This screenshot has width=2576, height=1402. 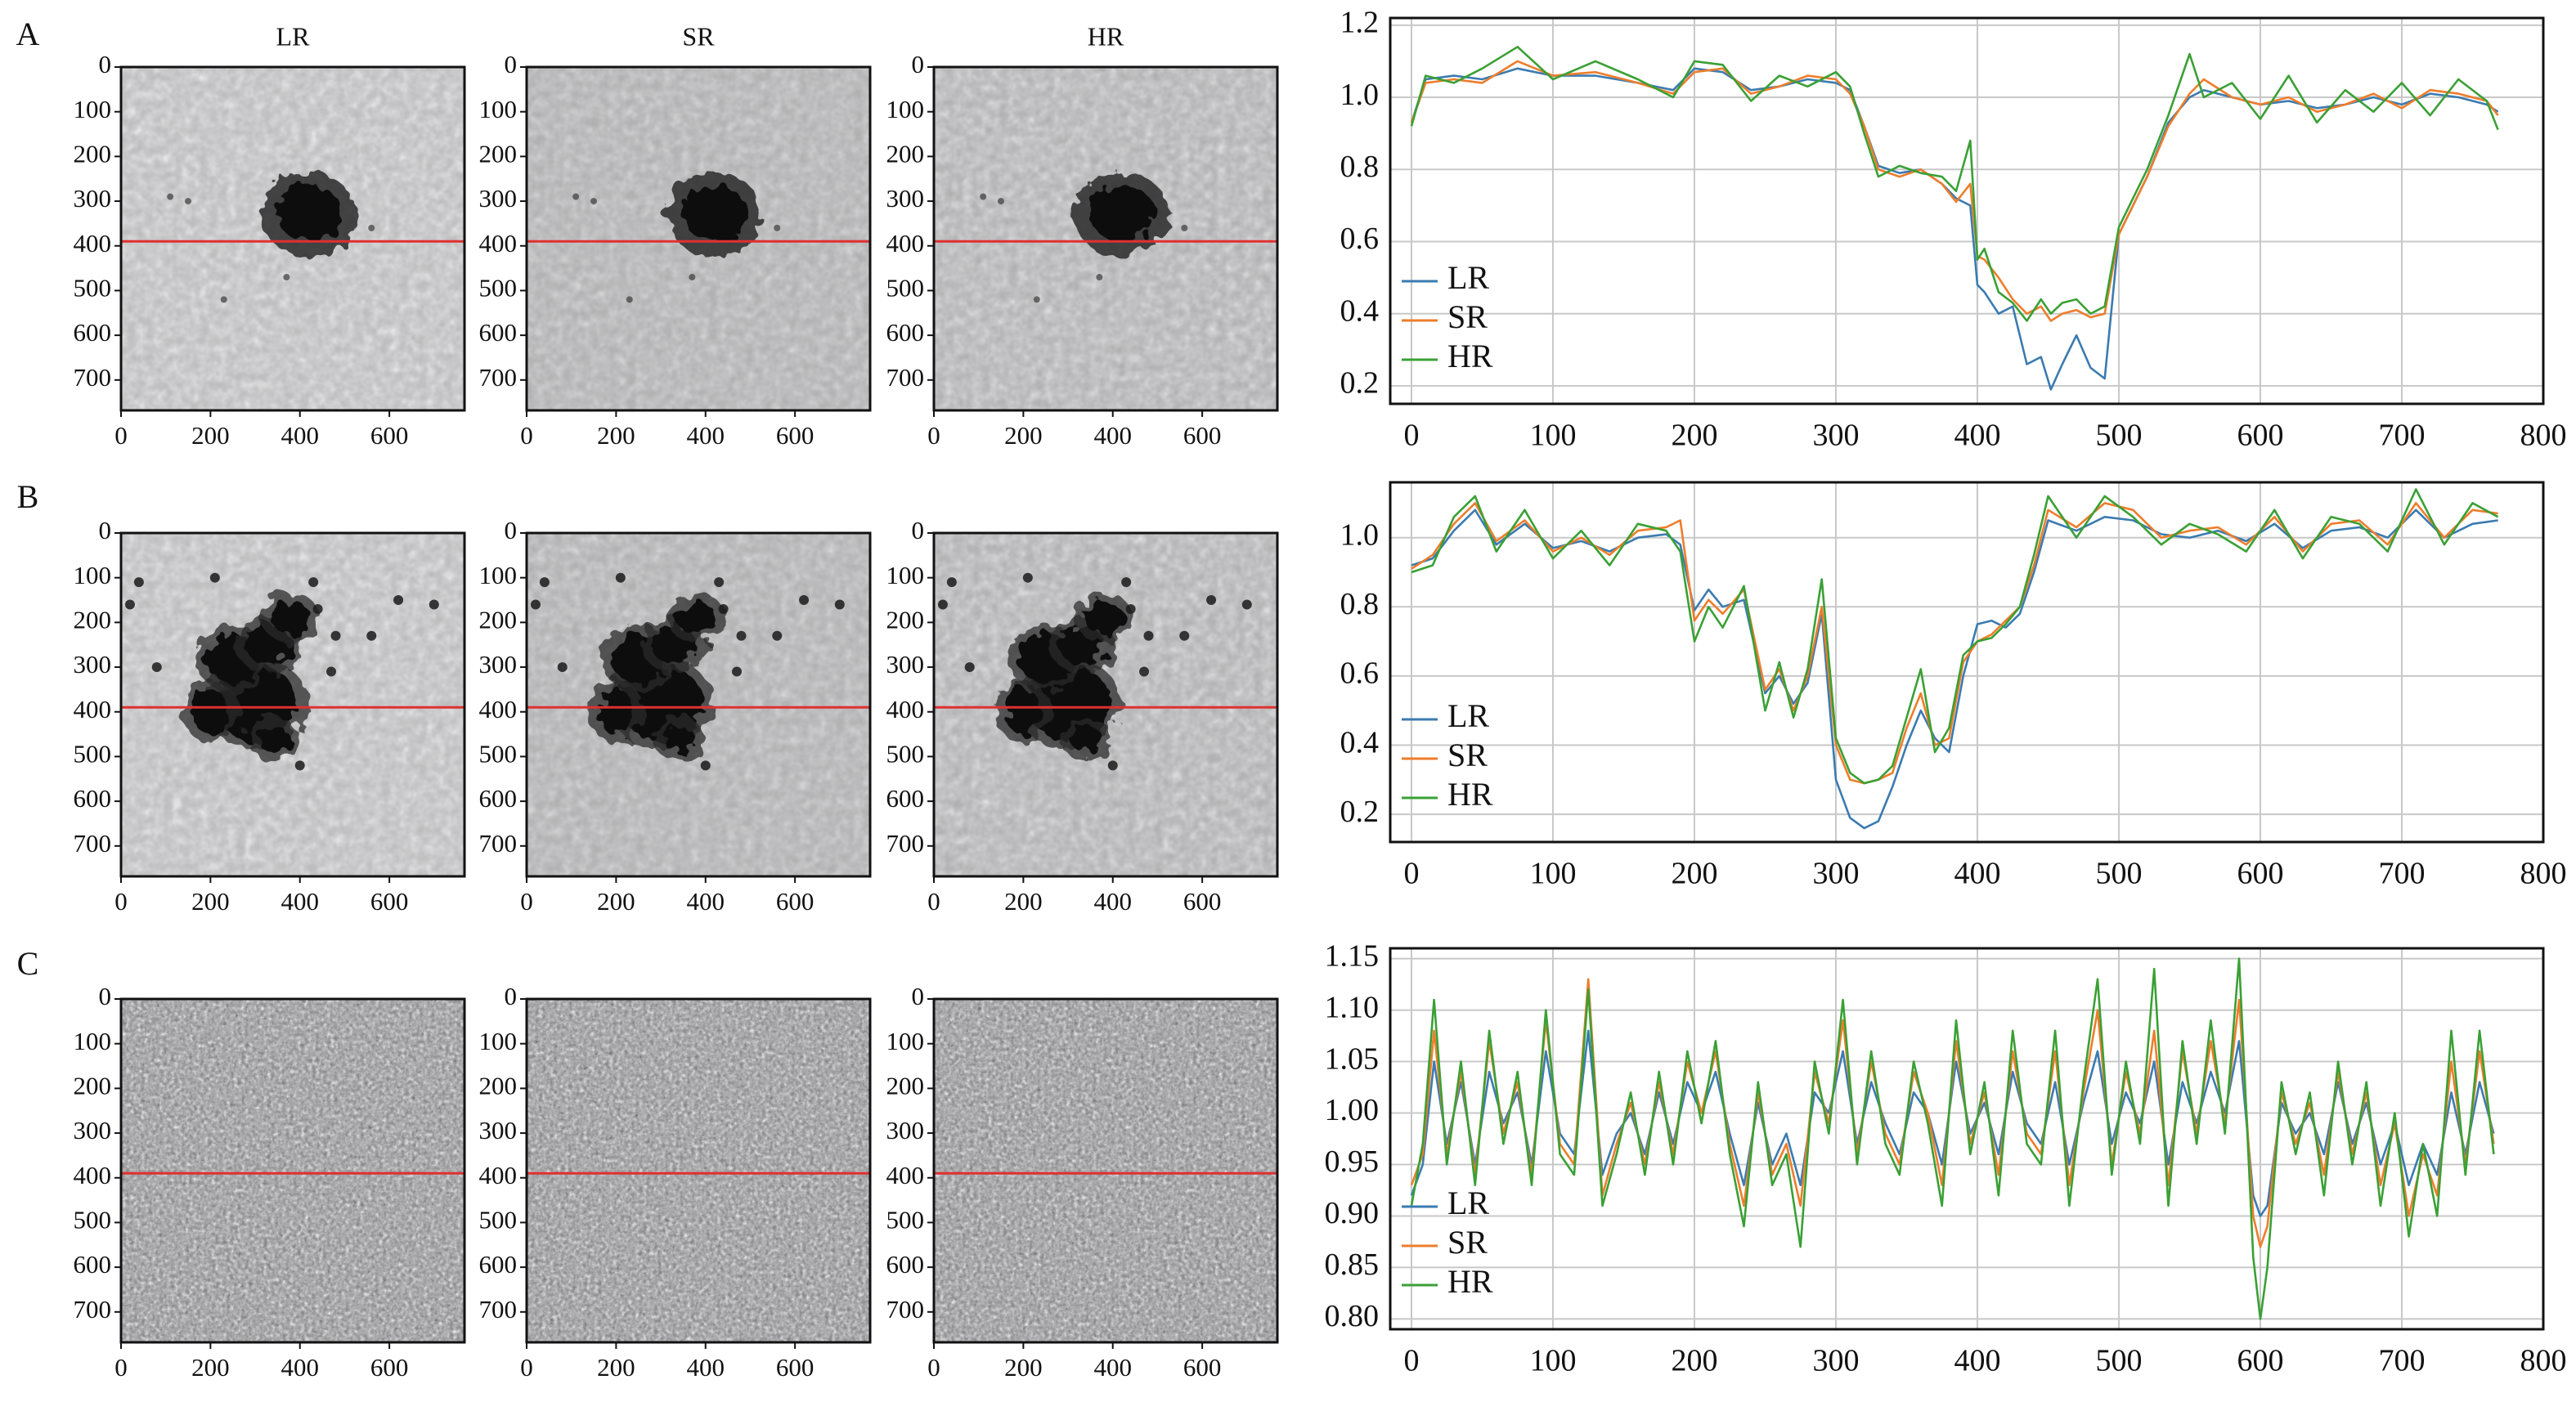 I want to click on y-tick-label: 1.15, so click(x=1353, y=955).